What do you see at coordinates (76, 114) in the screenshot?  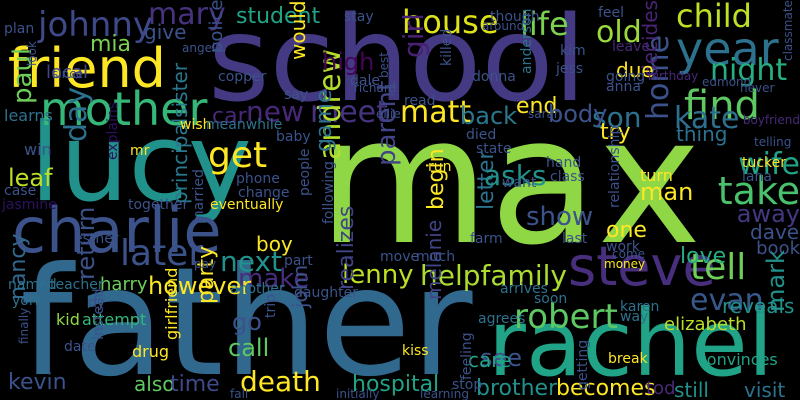 I see `cloud-word-day: day` at bounding box center [76, 114].